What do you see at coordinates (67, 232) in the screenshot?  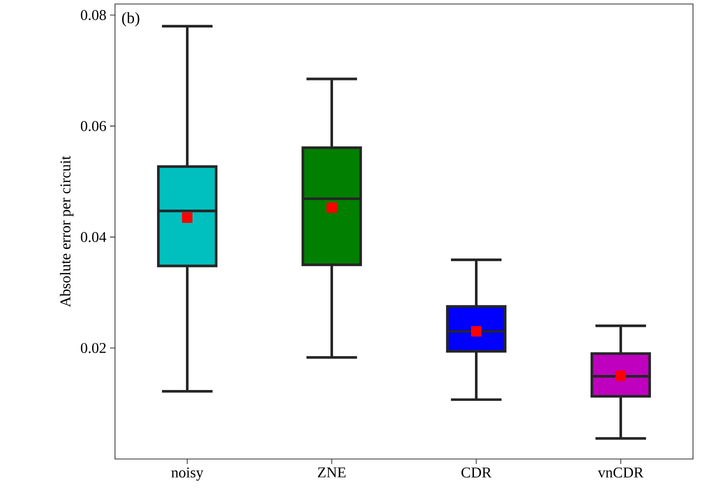 I see `y-axis-title: Absolute error per circuit` at bounding box center [67, 232].